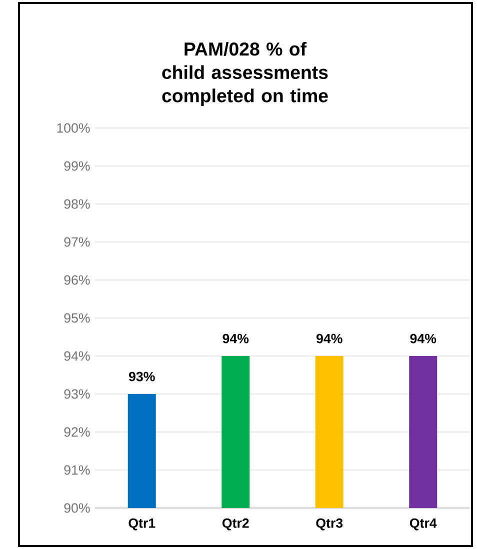 The width and height of the screenshot is (477, 549). I want to click on data-label: 93%, so click(141, 377).